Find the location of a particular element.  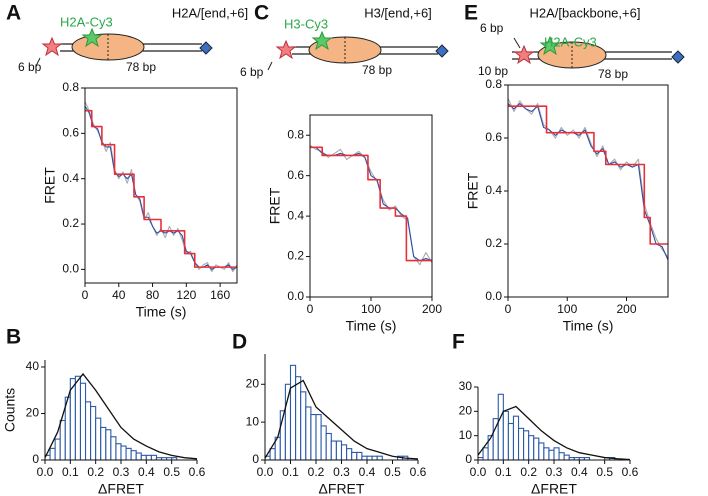

y-tick-label: 30 is located at coordinates (466, 386).